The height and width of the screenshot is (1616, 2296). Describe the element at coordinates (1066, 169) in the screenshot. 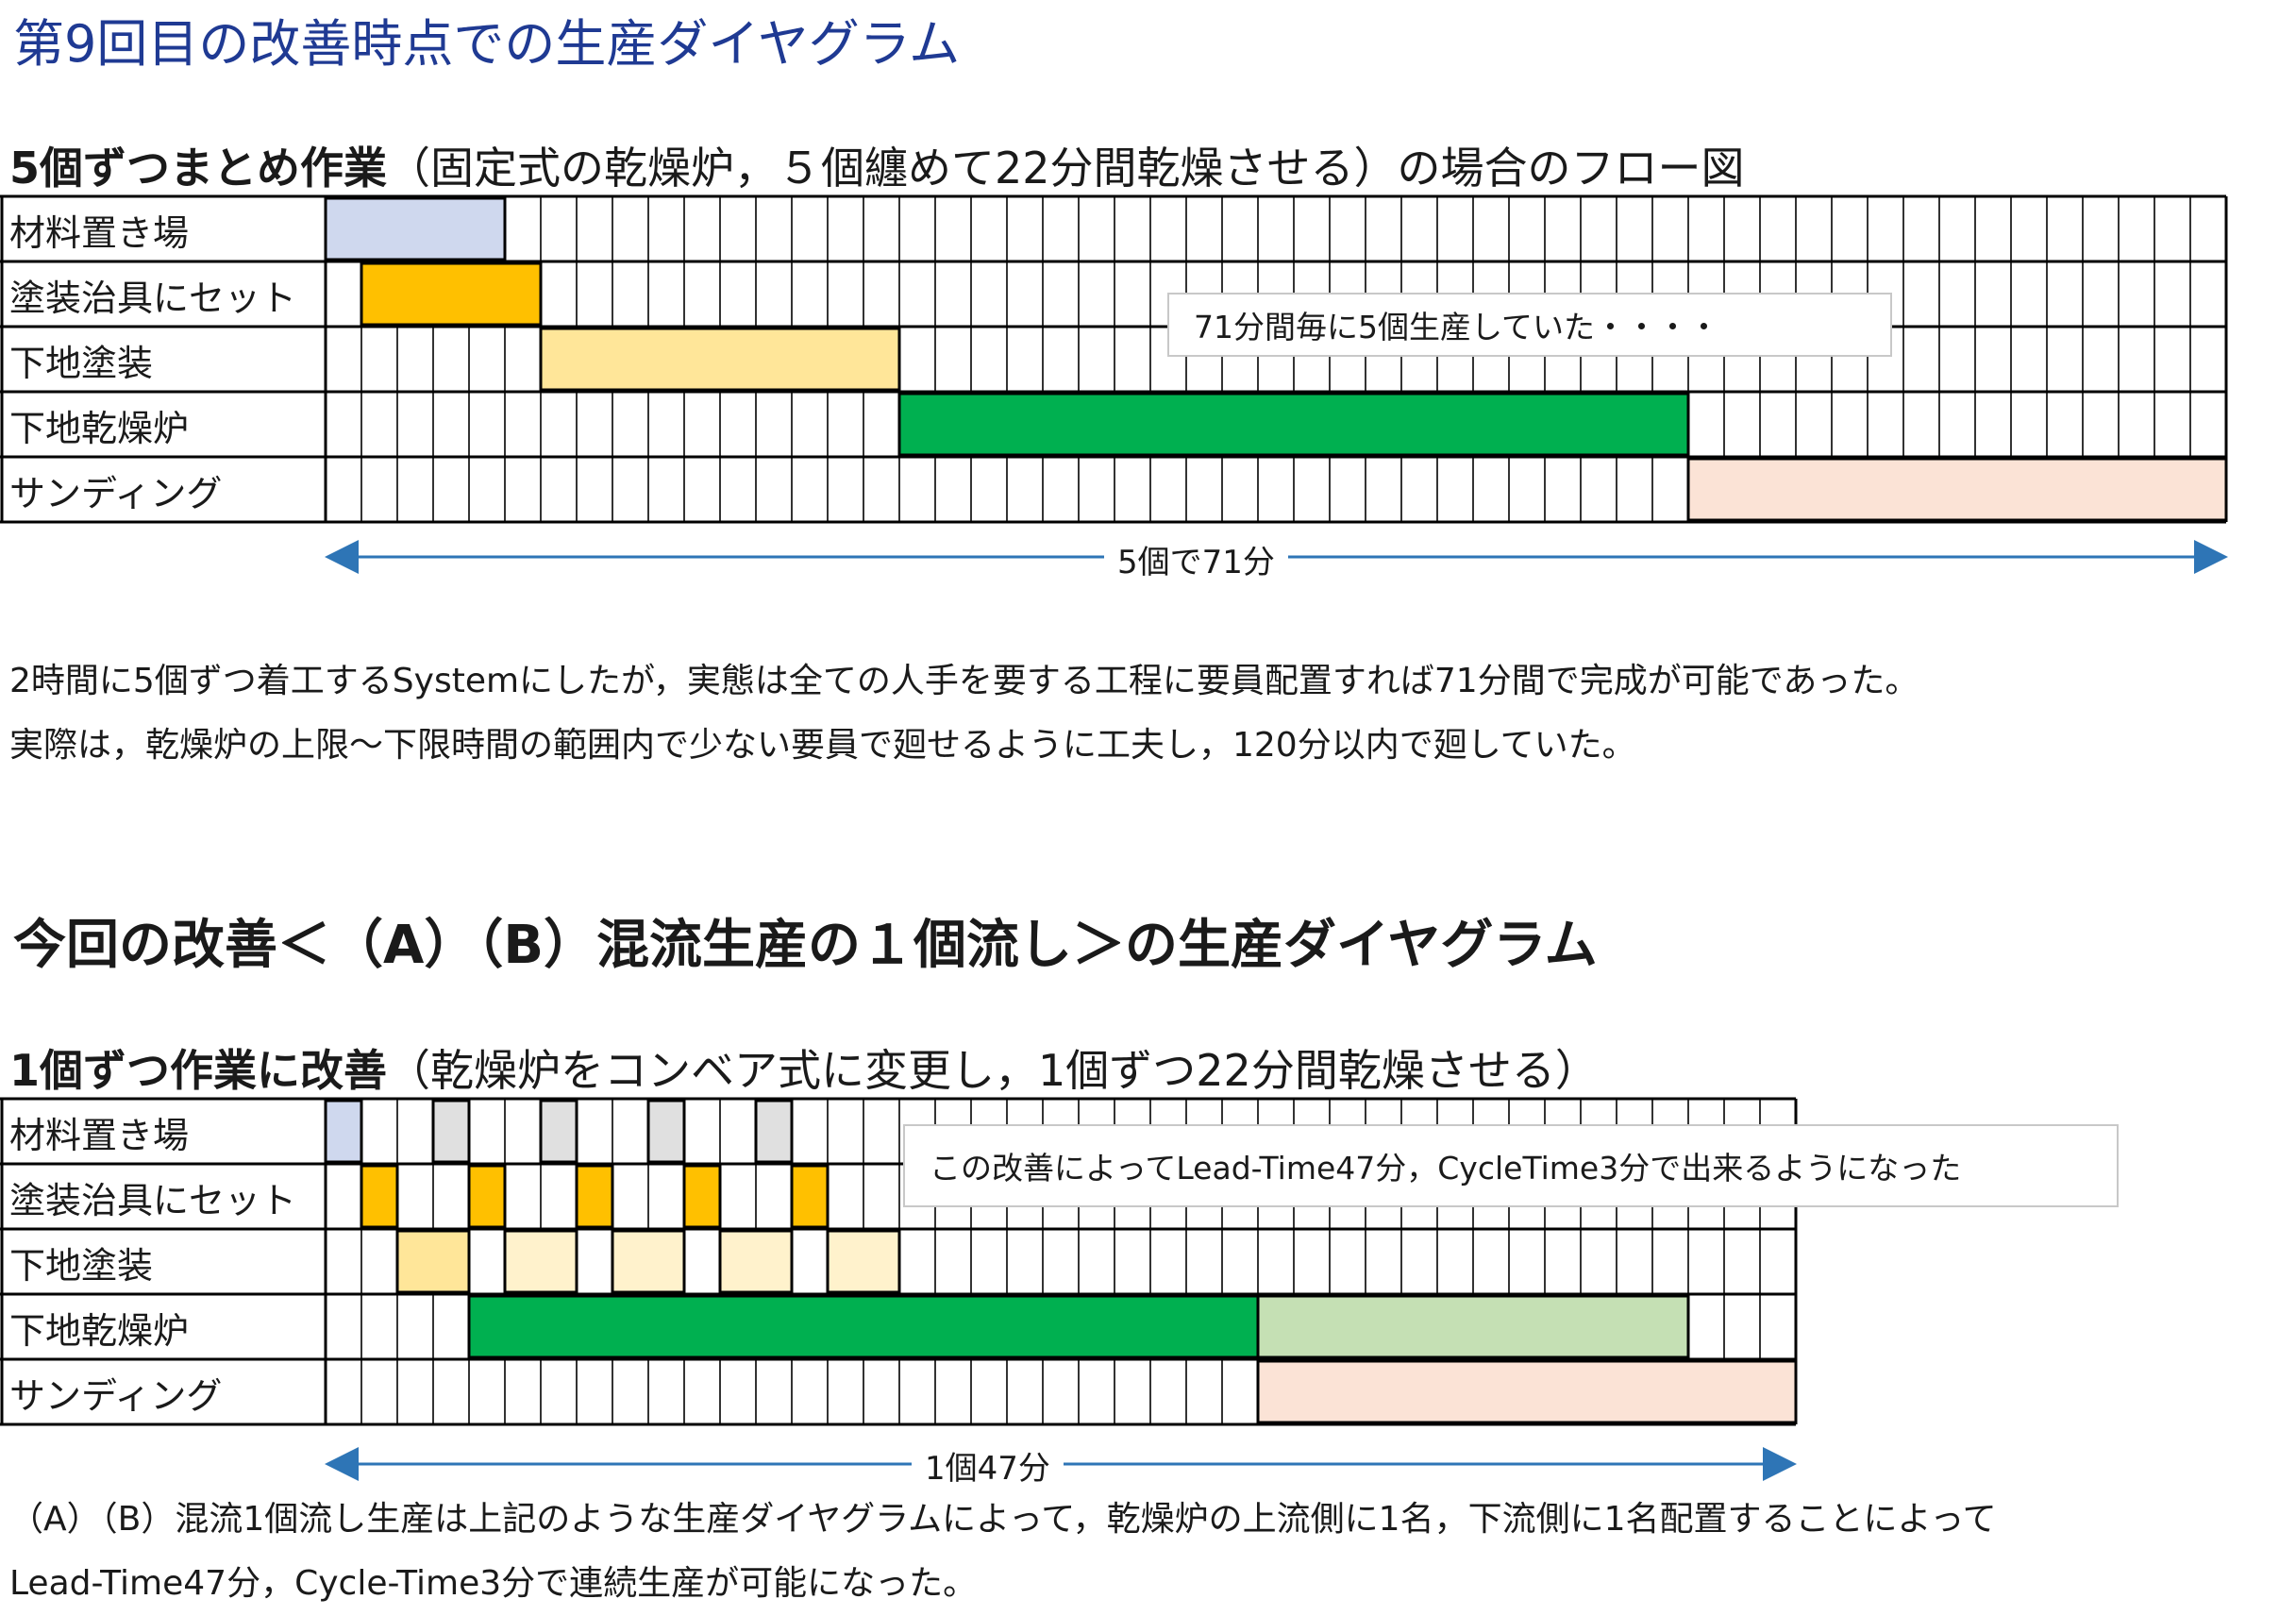

I see `chart1-subtitle-rest: （固定式の乾燥炉，５個纏めて22分間乾燥させる）の場合のフロー図` at that location.